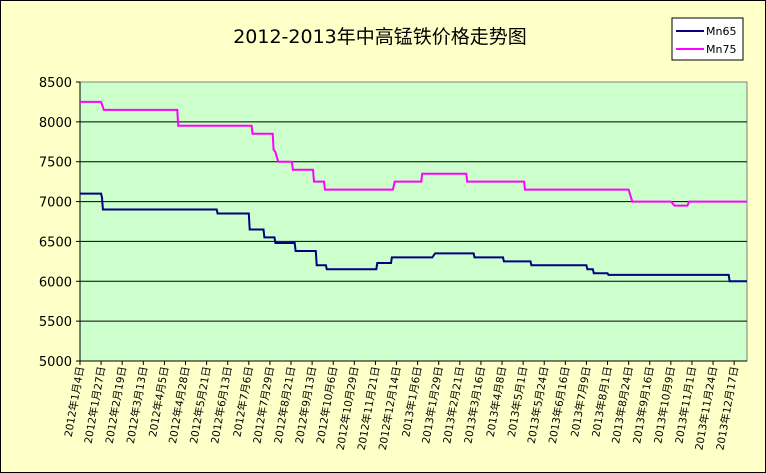 The height and width of the screenshot is (473, 766). I want to click on legend-label-mn65: Mn65, so click(721, 31).